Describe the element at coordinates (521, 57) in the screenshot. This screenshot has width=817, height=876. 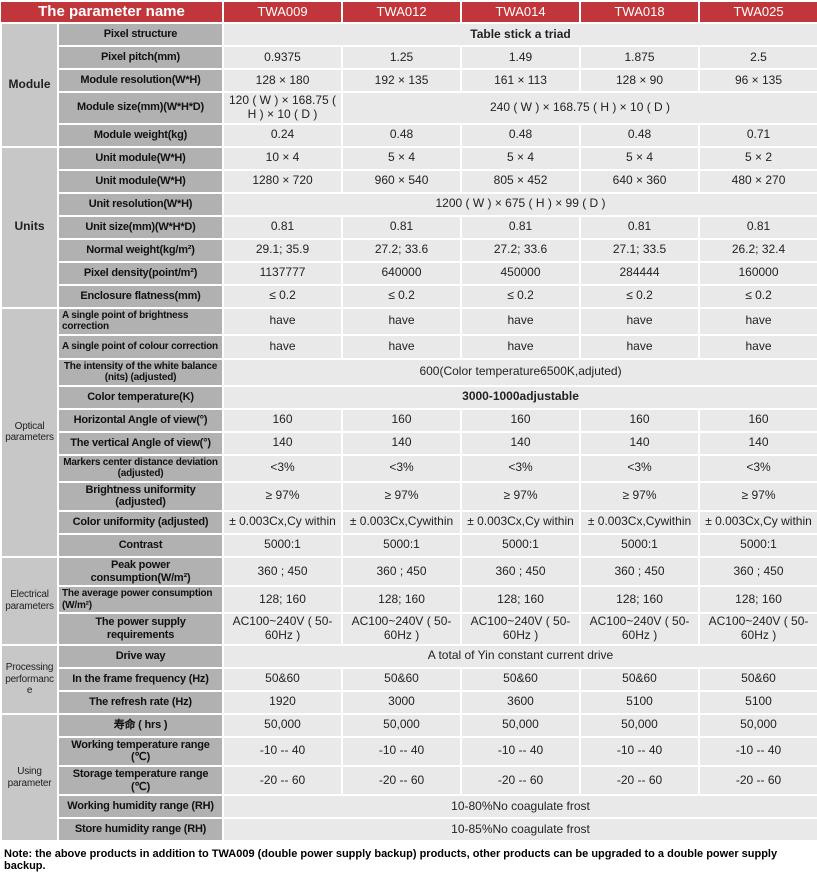
I see `value-cell: 1.49` at that location.